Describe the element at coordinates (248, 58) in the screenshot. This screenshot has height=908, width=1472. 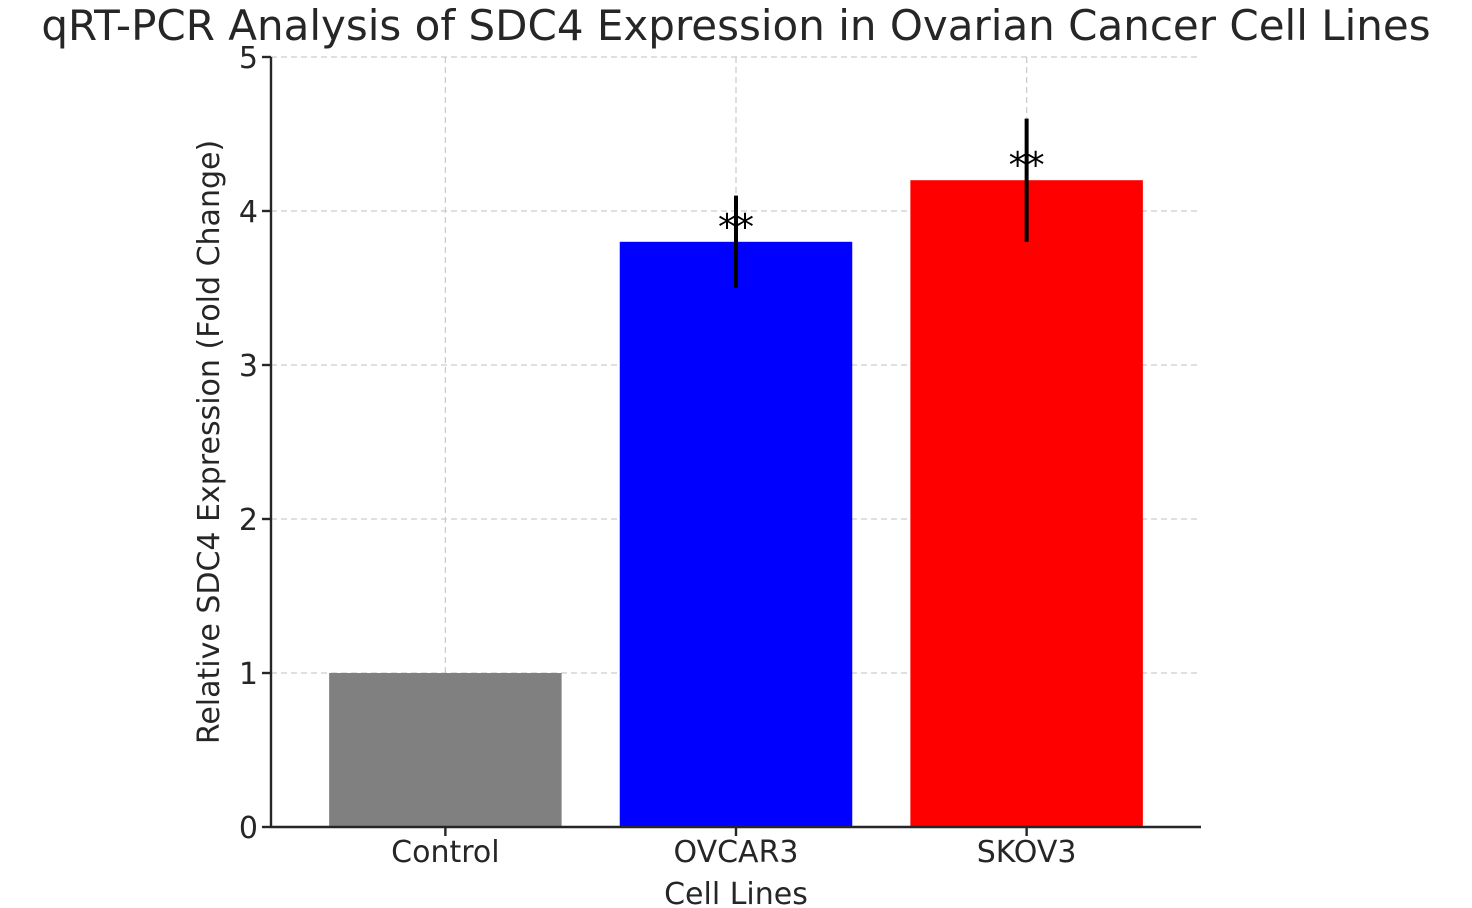
I see `y-tick-label: 5` at that location.